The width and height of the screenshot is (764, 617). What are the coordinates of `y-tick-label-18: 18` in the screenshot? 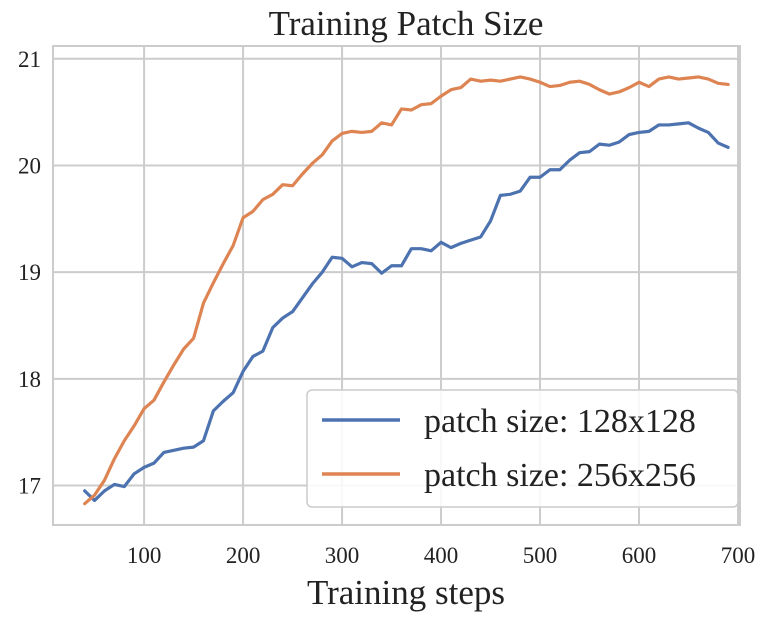 It's located at (29, 379).